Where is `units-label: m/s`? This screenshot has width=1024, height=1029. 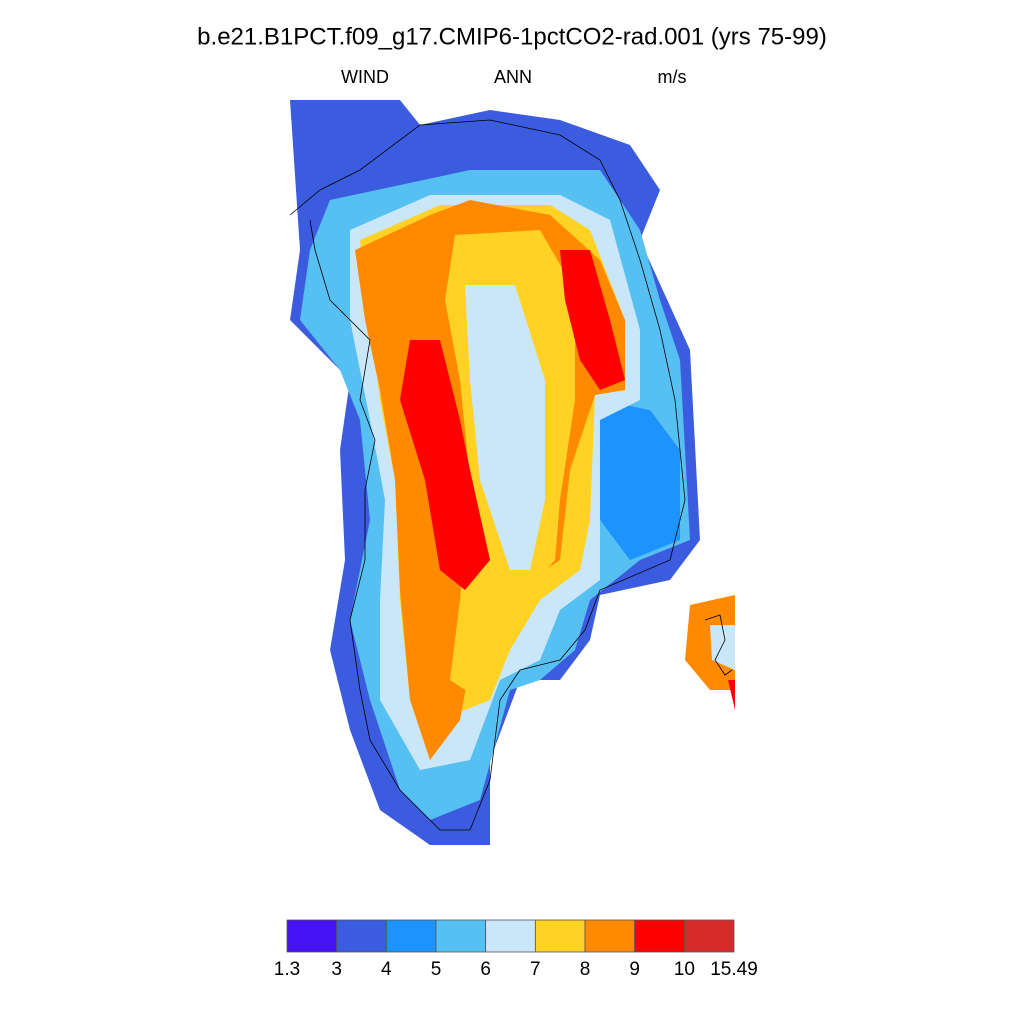
units-label: m/s is located at coordinates (672, 77).